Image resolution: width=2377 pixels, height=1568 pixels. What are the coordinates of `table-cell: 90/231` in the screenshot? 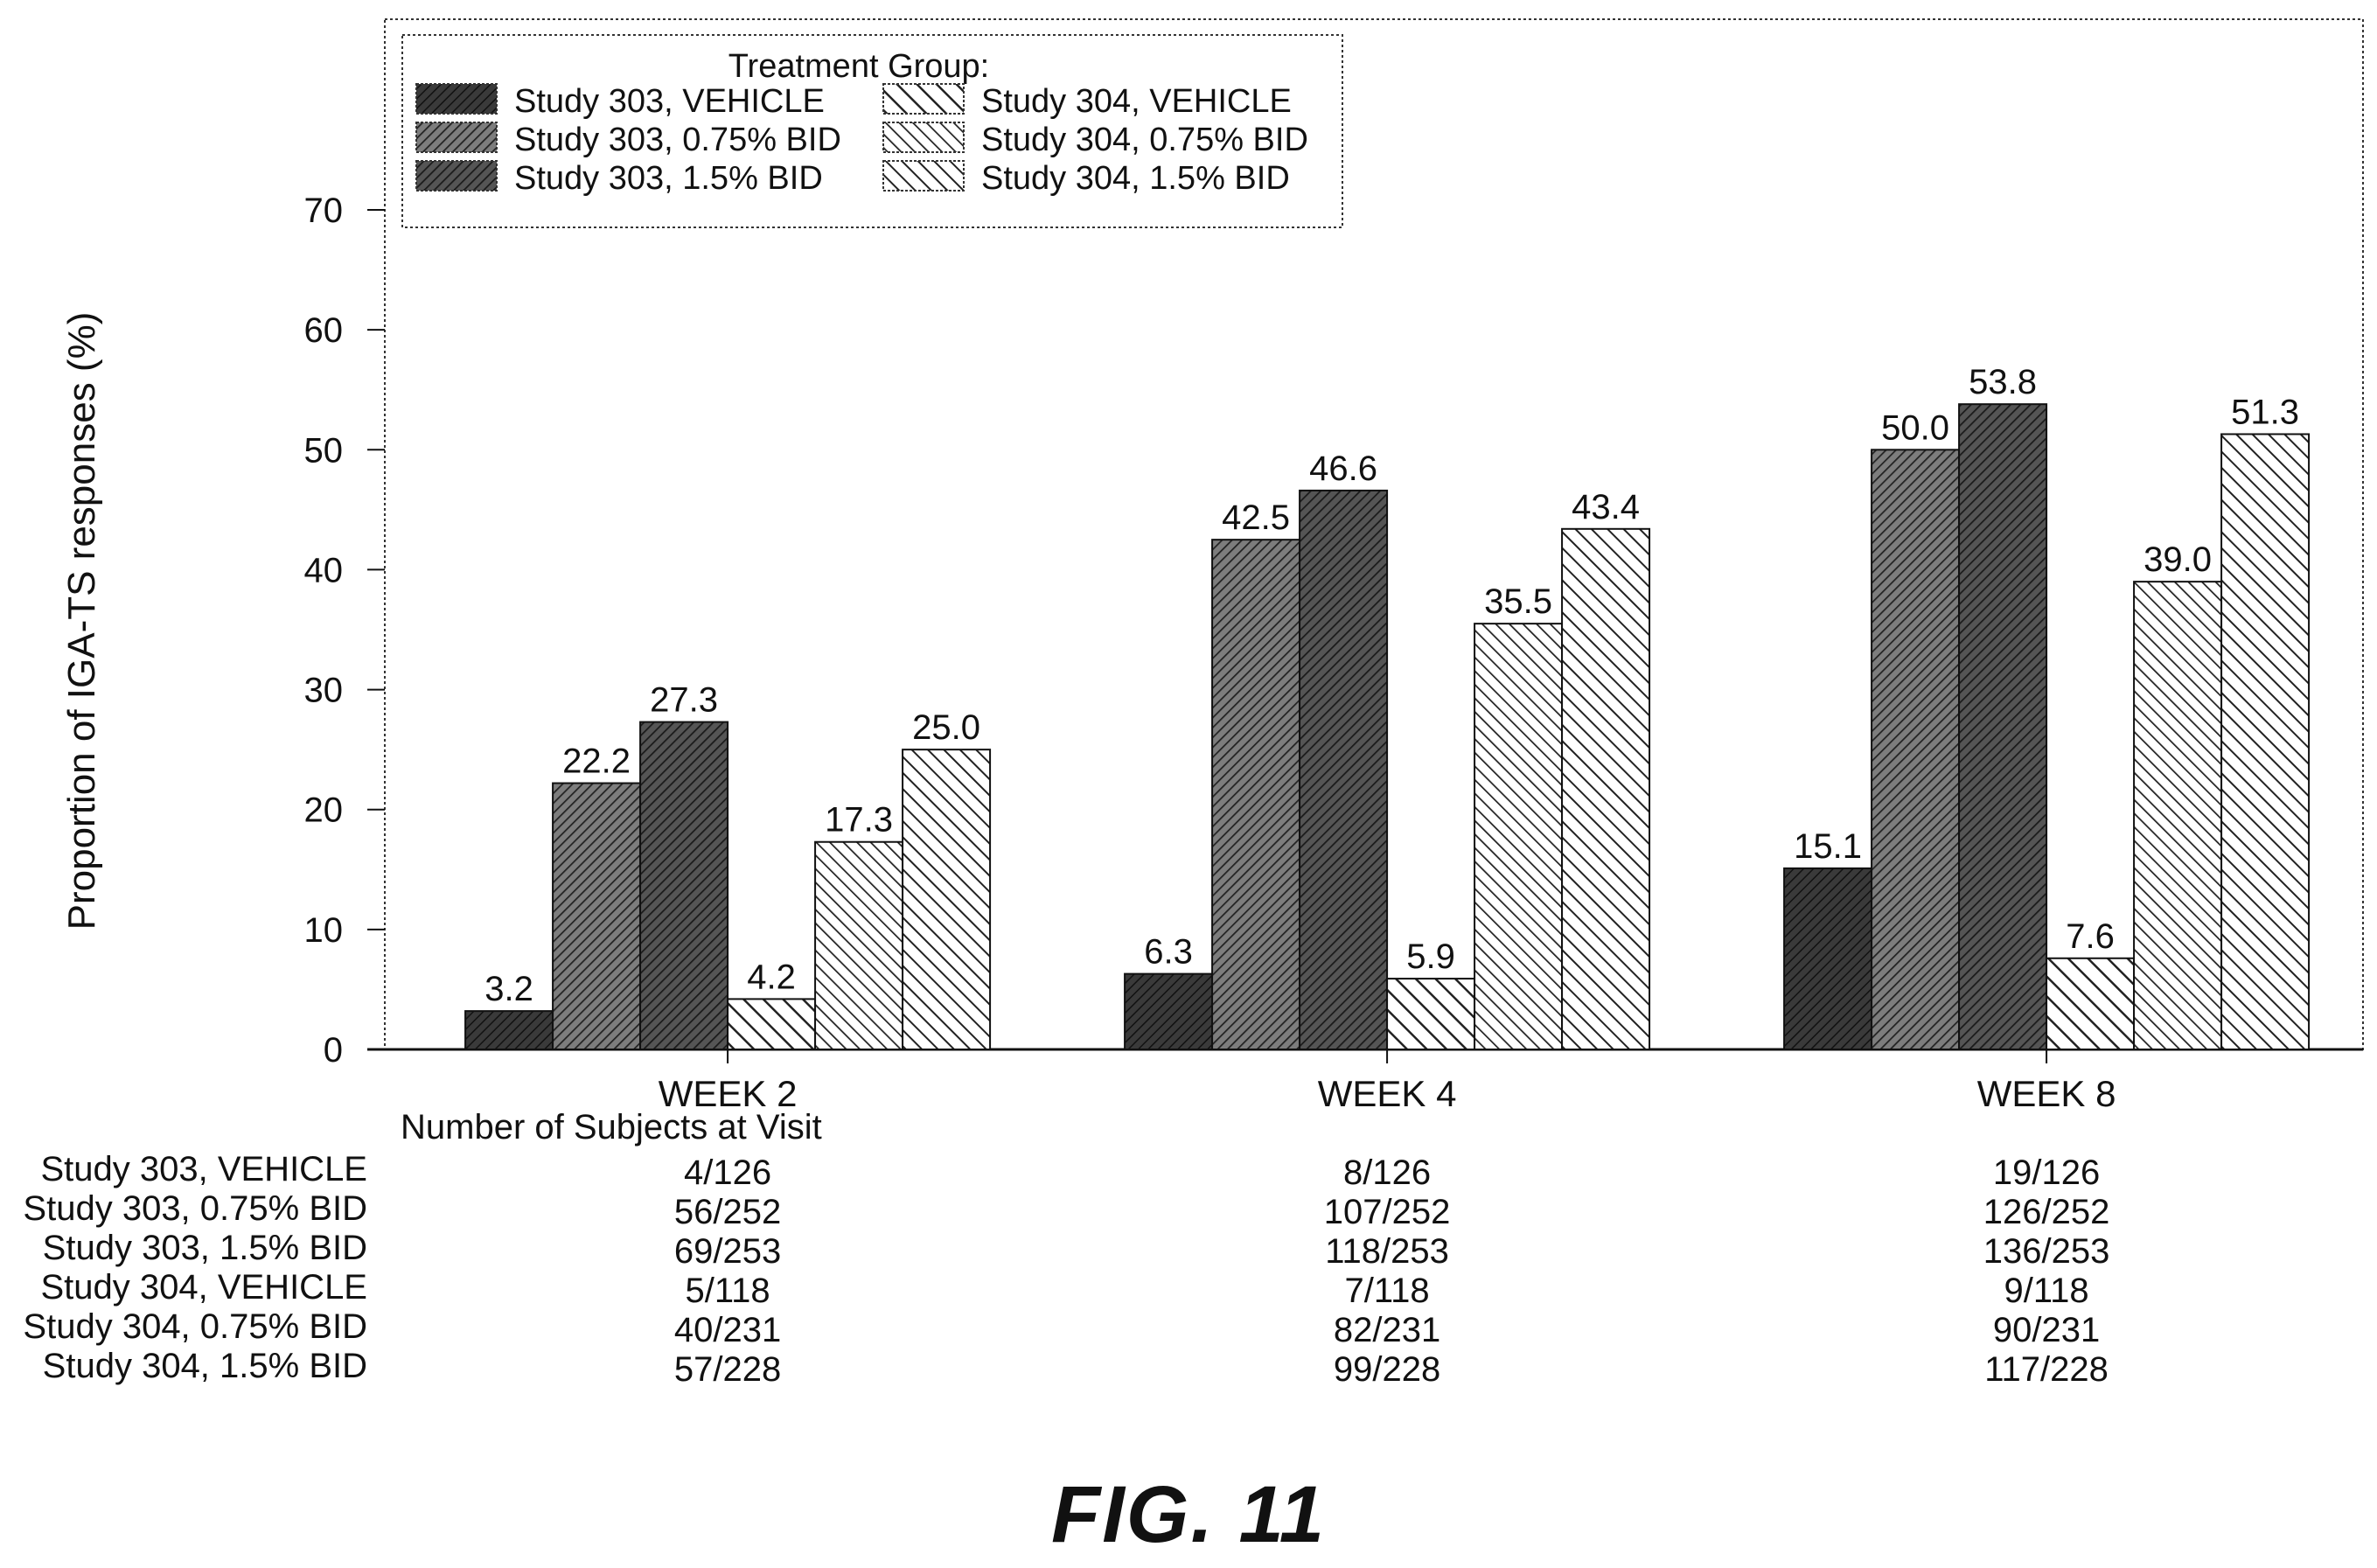 It's located at (2047, 1330).